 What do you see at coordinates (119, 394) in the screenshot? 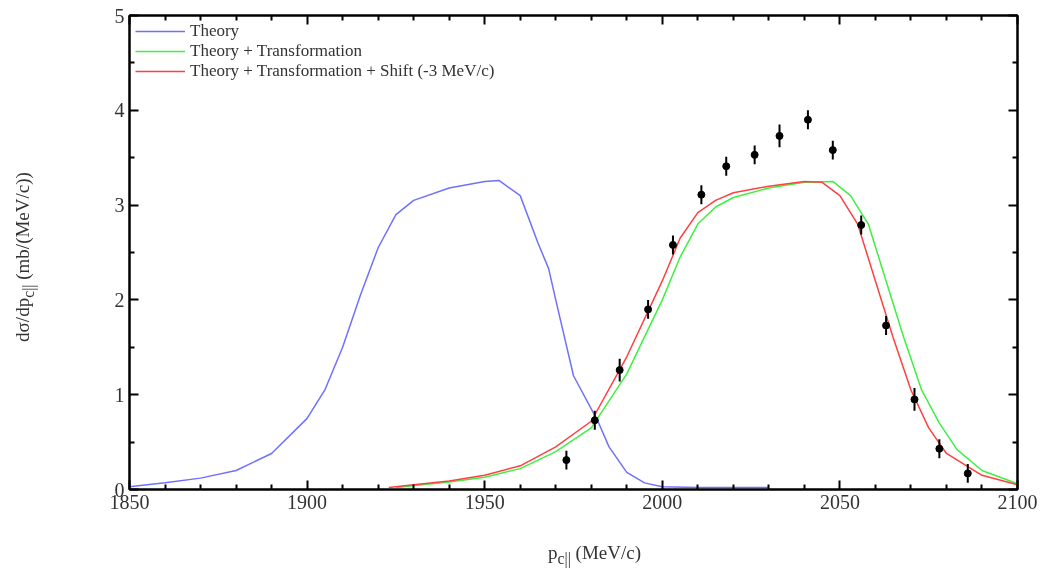
I see `y-tick-label: 1` at bounding box center [119, 394].